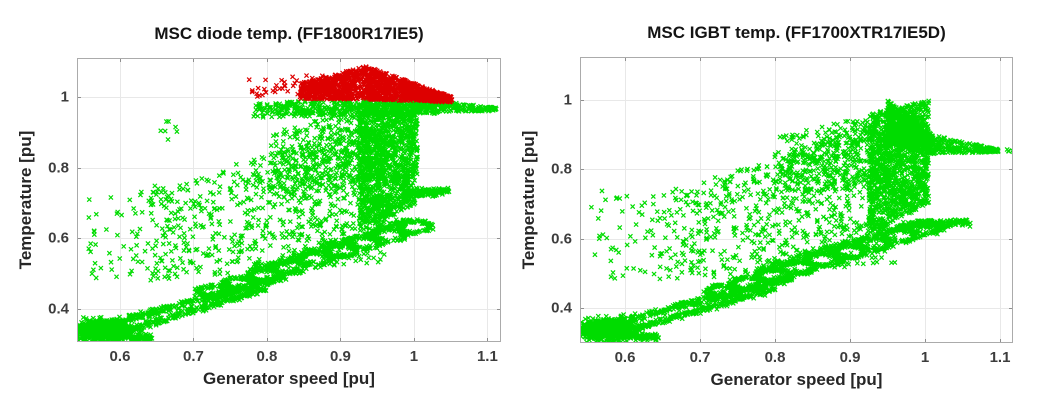 Image resolution: width=1041 pixels, height=420 pixels. Describe the element at coordinates (289, 33) in the screenshot. I see `plot-title-diode: MSC diode temp. (FF1800R17IE5)` at that location.